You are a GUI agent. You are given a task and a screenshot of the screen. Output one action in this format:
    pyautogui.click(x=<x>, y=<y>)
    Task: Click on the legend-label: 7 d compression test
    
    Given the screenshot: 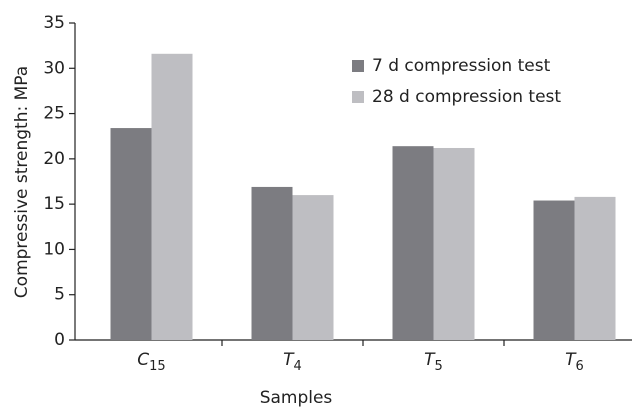 What is the action you would take?
    pyautogui.click(x=461, y=66)
    